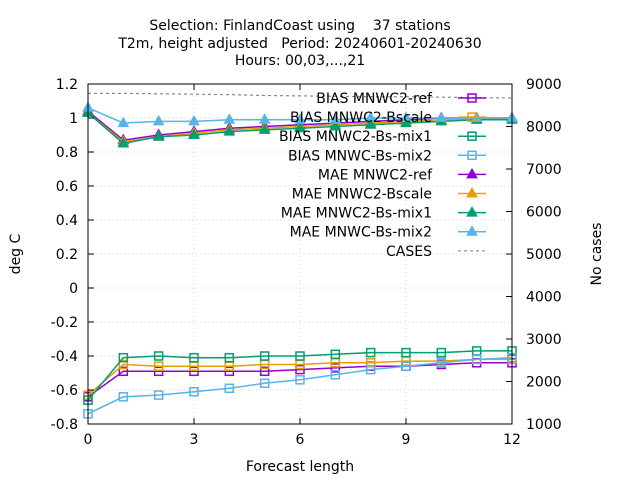 The height and width of the screenshot is (480, 640). I want to click on y2-tick-label: 1000, so click(544, 425).